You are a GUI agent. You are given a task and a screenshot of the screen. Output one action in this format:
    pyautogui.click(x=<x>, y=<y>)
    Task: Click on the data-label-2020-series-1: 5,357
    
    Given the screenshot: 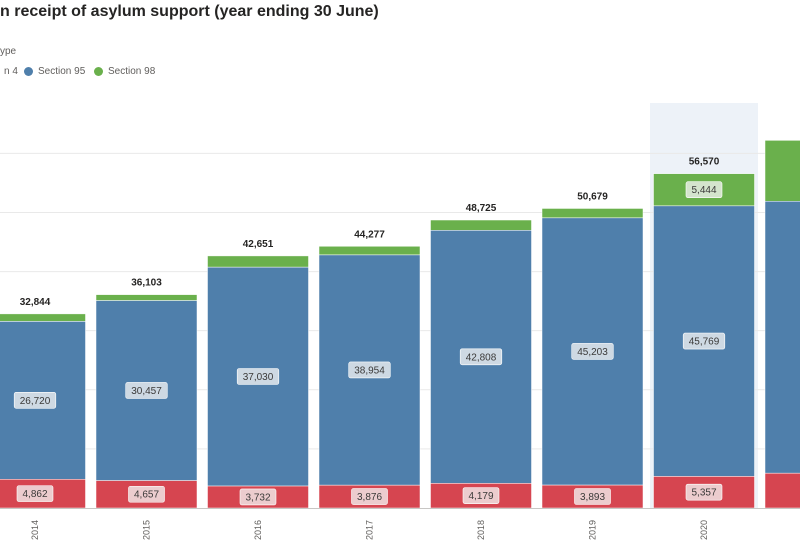 What is the action you would take?
    pyautogui.click(x=703, y=493)
    